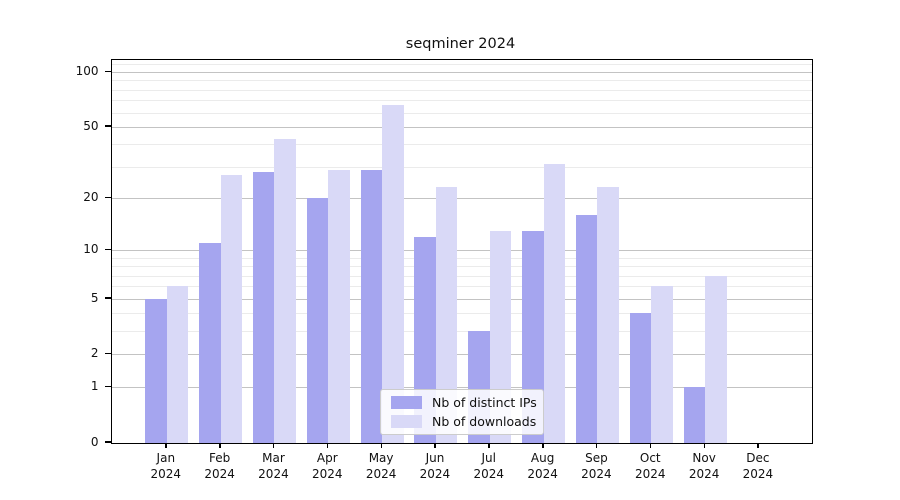 The width and height of the screenshot is (900, 500). What do you see at coordinates (94, 297) in the screenshot?
I see `y-axis-tick-label: 5` at bounding box center [94, 297].